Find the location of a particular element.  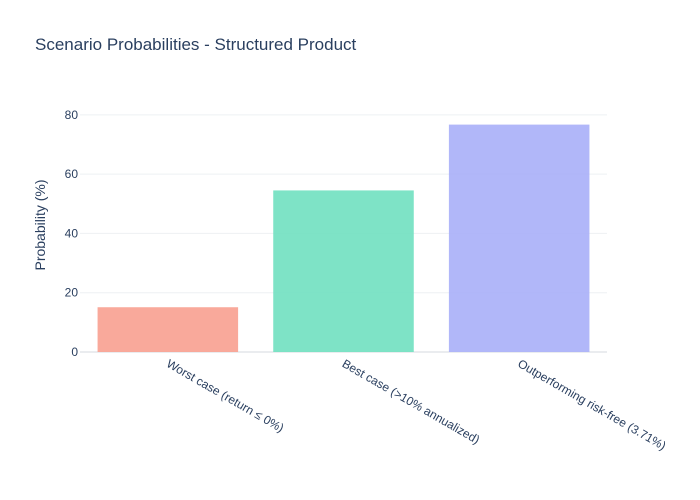

y-axis-label: Probability (%) is located at coordinates (40, 224).